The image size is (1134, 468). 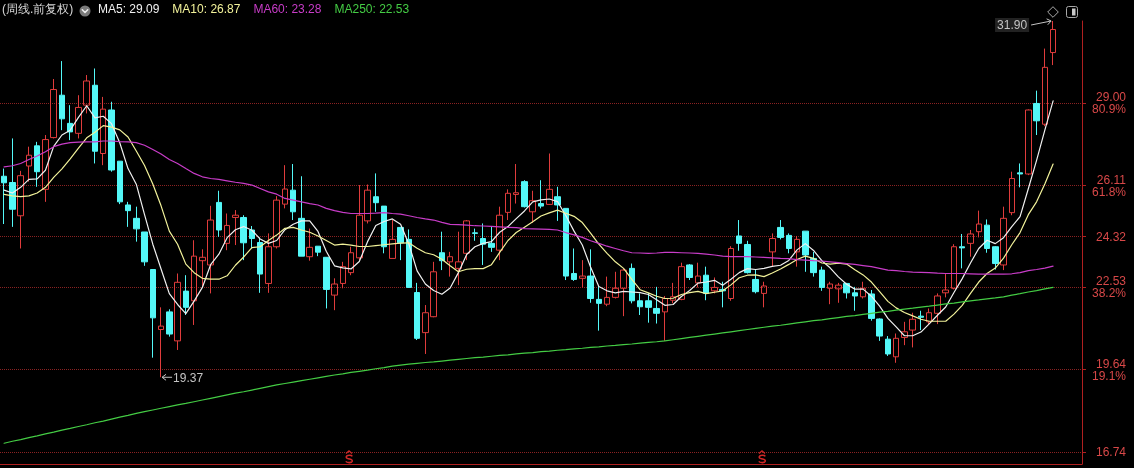 What do you see at coordinates (1012, 25) in the screenshot?
I see `annotation: 31.90` at bounding box center [1012, 25].